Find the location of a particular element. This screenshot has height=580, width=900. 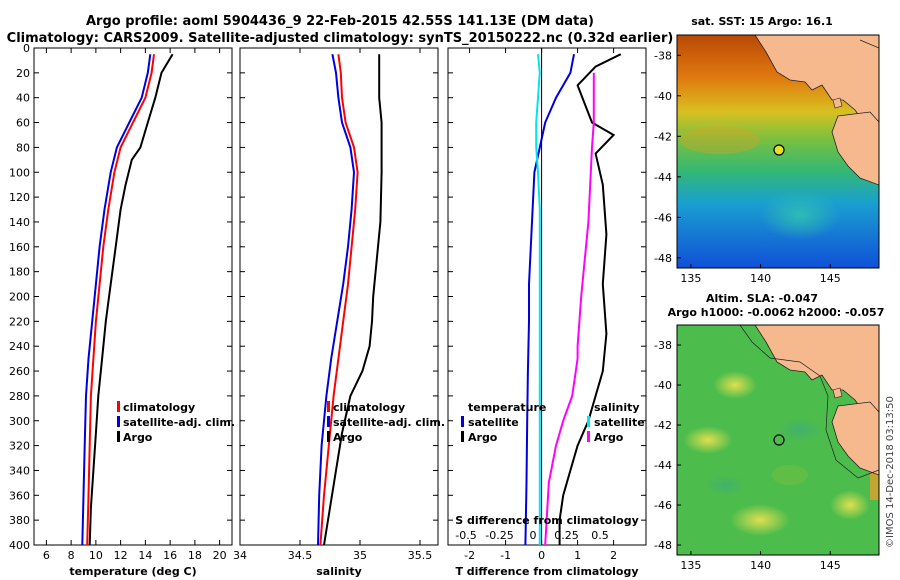

diff-series-temperature-argo is located at coordinates (590, 299).